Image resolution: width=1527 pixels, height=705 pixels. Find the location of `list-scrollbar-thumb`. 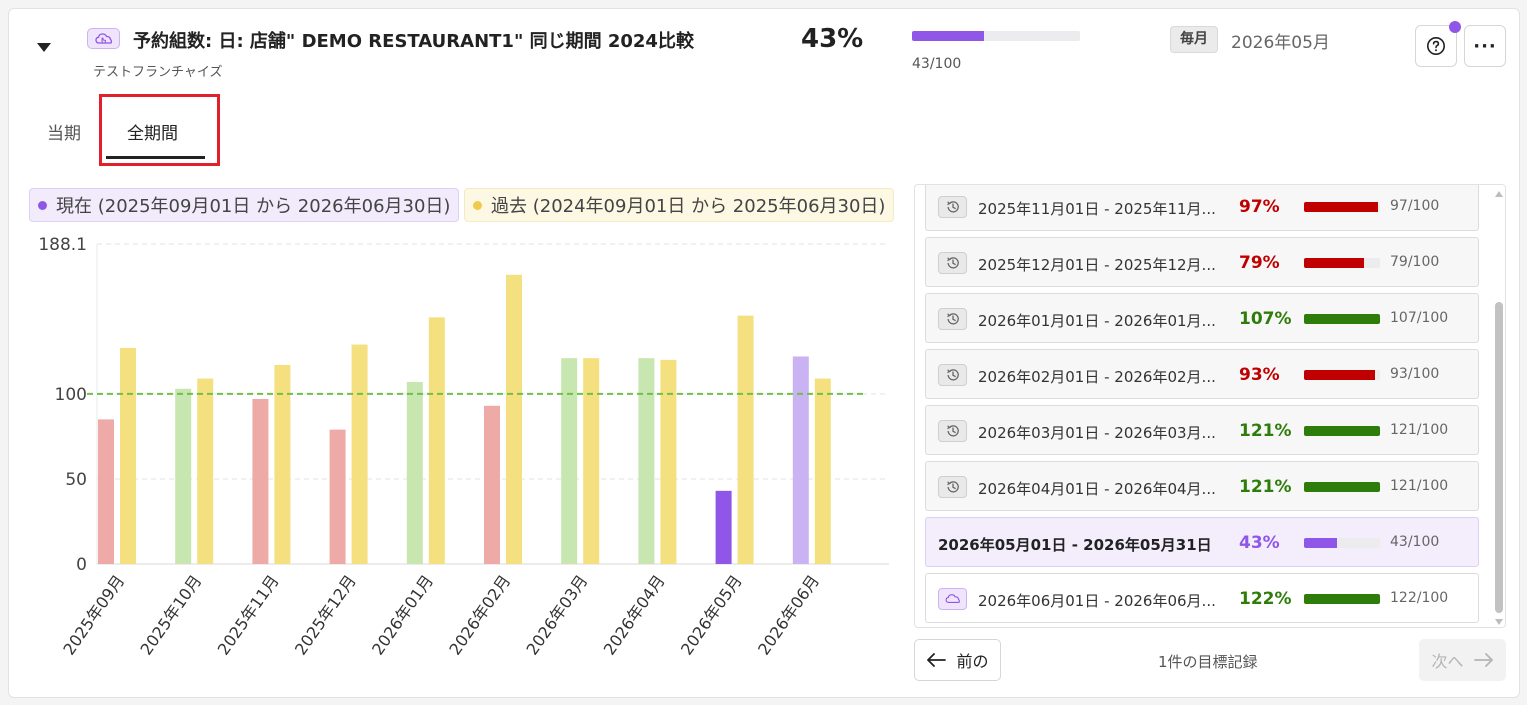

list-scrollbar-thumb is located at coordinates (1499, 457).